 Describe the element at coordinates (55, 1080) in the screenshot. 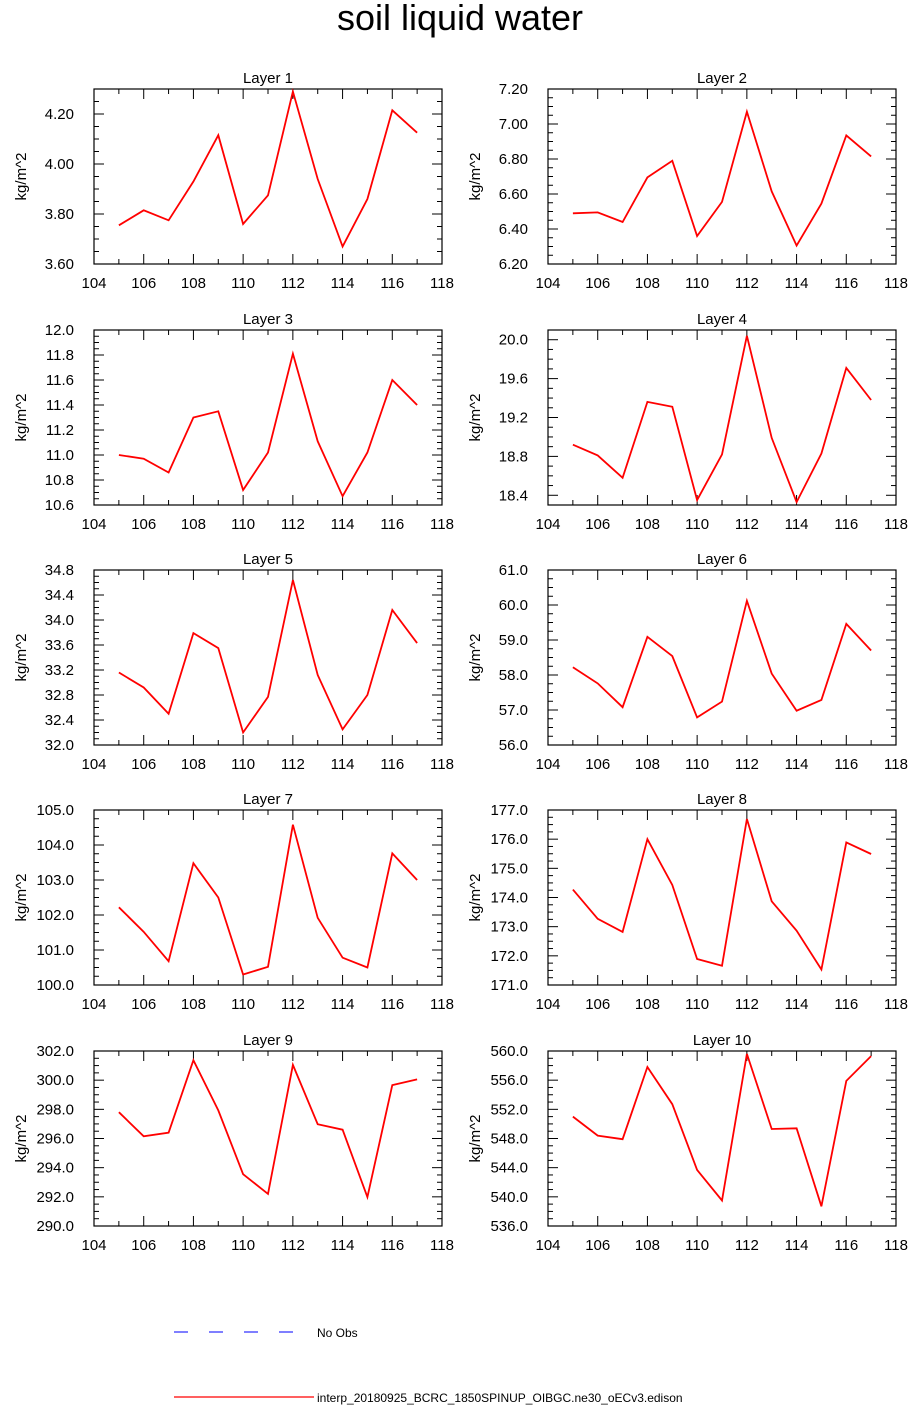

I see `y-tick-label: 300.0` at that location.